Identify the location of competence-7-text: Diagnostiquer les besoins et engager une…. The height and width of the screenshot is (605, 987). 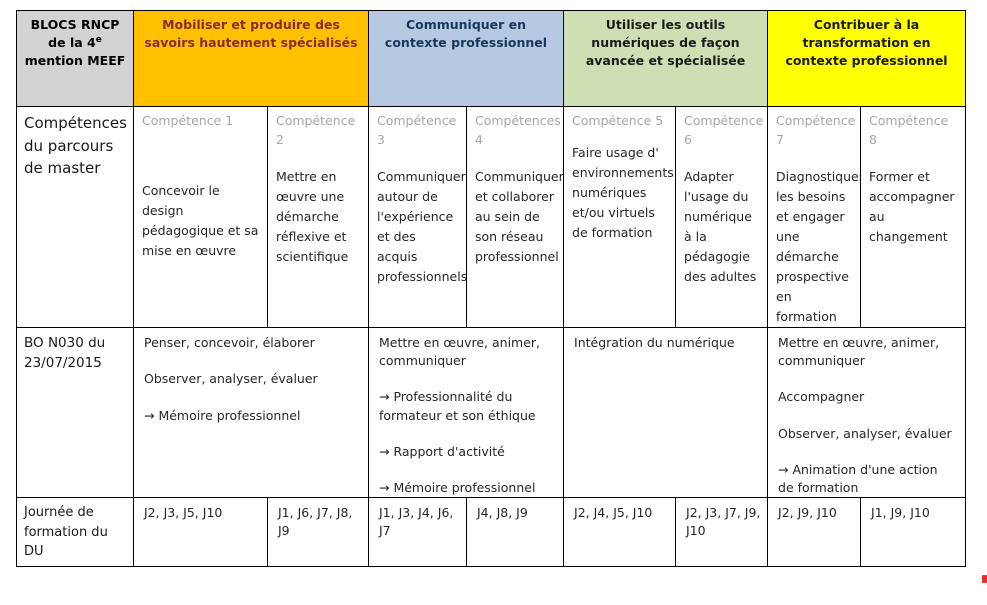
(818, 246).